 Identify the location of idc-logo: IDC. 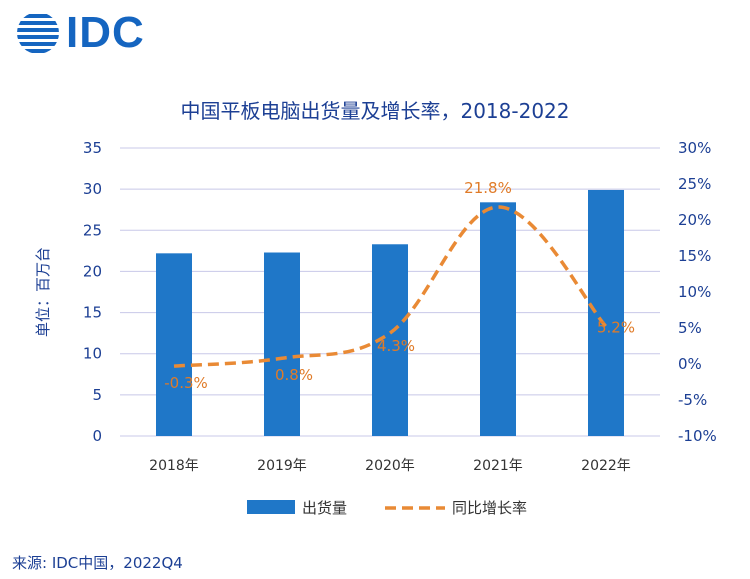
(80, 33).